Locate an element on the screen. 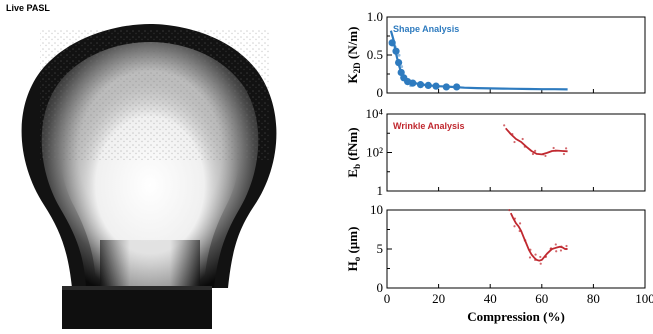 The image size is (653, 334). x-tick-label: 40 is located at coordinates (490, 298).